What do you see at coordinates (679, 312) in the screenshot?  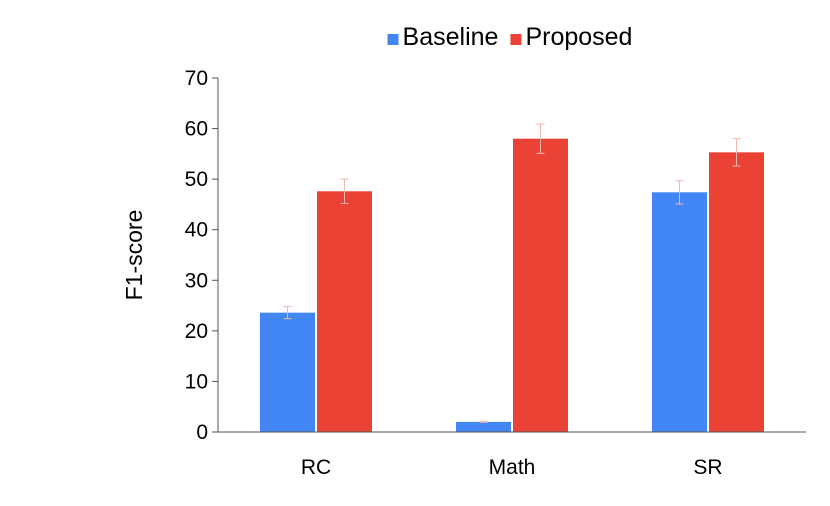 I see `bar-baseline-sr` at bounding box center [679, 312].